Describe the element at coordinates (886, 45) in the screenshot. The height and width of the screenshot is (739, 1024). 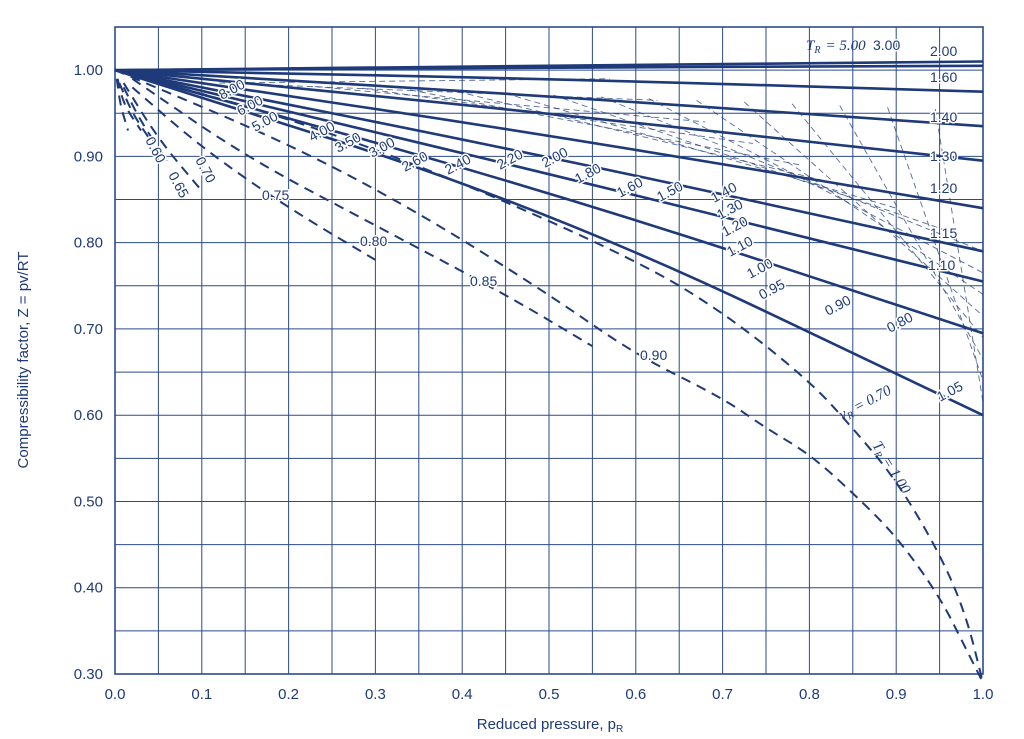
I see `curve-value-label: 3.00` at that location.